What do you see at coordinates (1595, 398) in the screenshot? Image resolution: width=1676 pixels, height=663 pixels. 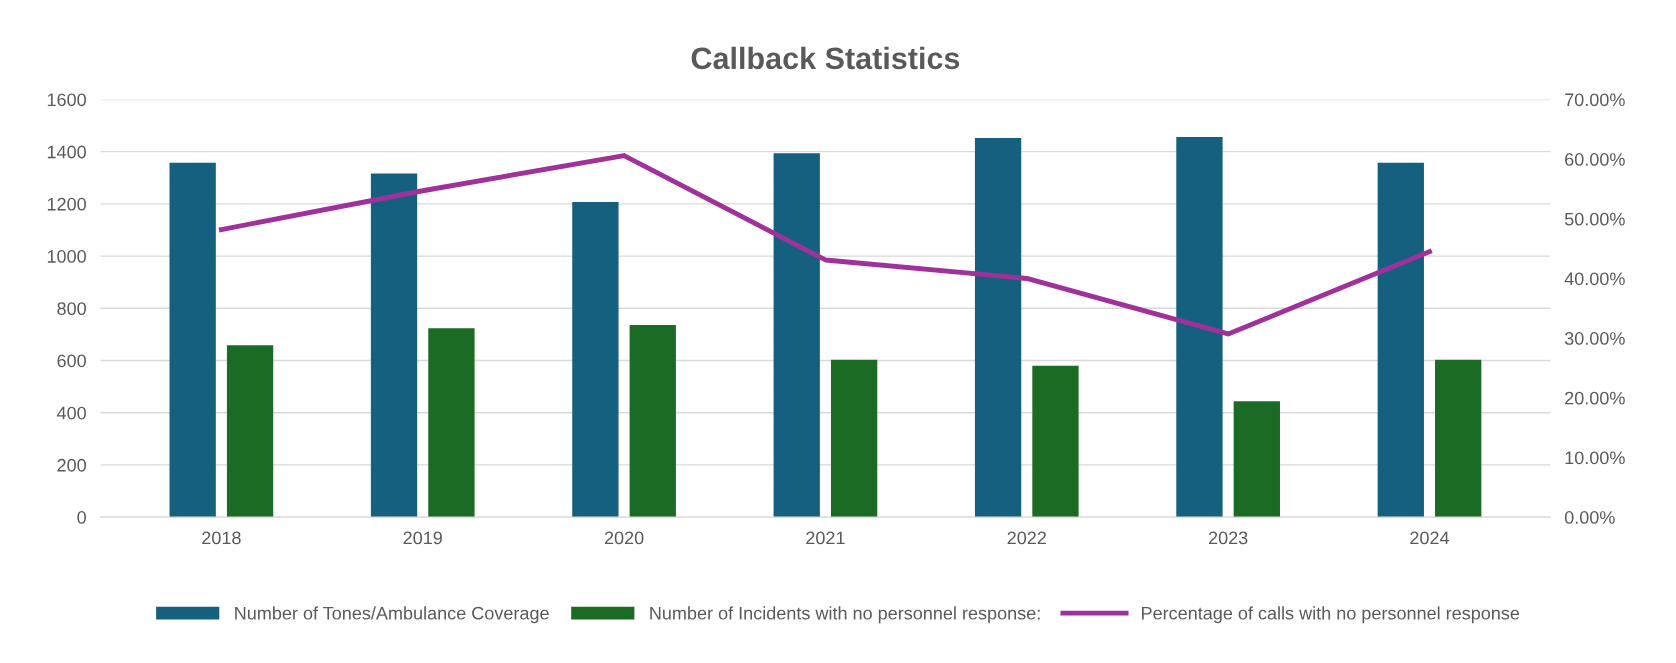 I see `y2-tick-label: 20.00%` at bounding box center [1595, 398].